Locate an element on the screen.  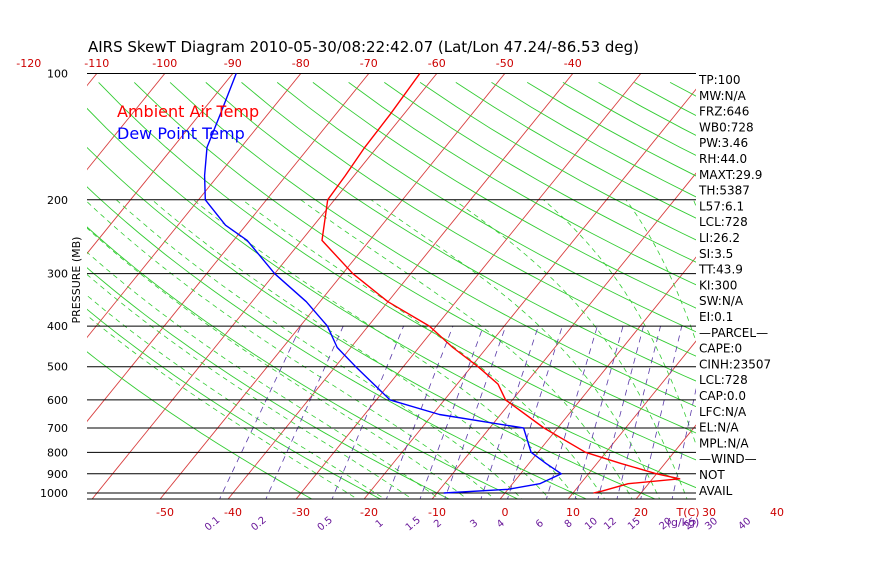
pressure-tick-label: 700 is located at coordinates (57, 428).